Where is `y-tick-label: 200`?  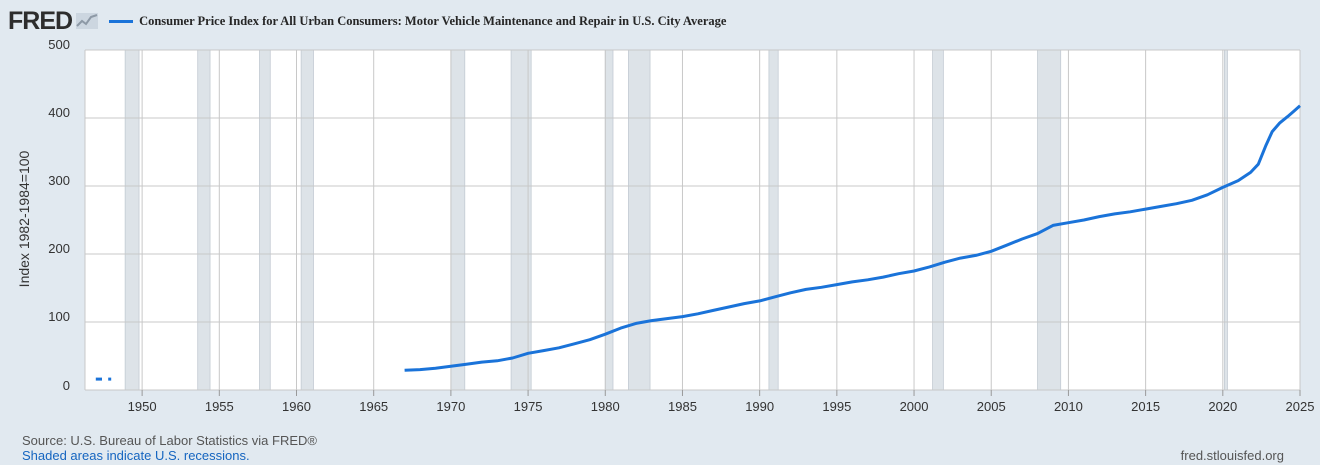
y-tick-label: 200 is located at coordinates (59, 248).